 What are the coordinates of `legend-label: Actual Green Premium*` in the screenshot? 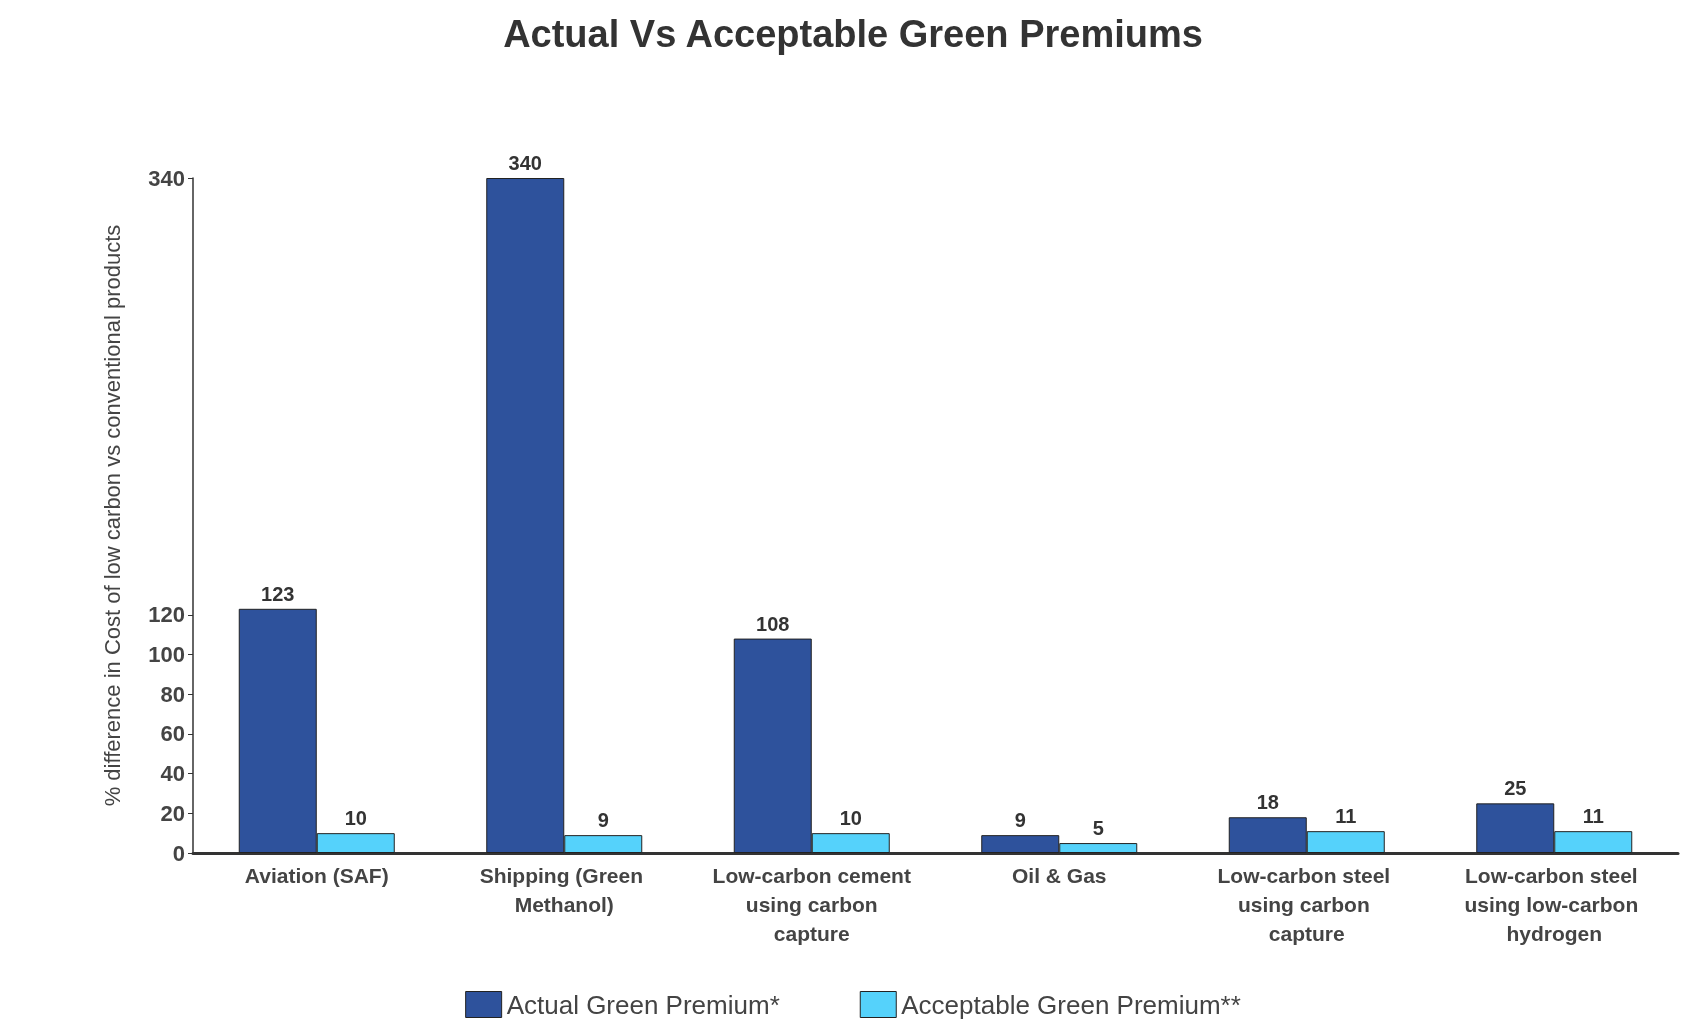 It's located at (643, 1004).